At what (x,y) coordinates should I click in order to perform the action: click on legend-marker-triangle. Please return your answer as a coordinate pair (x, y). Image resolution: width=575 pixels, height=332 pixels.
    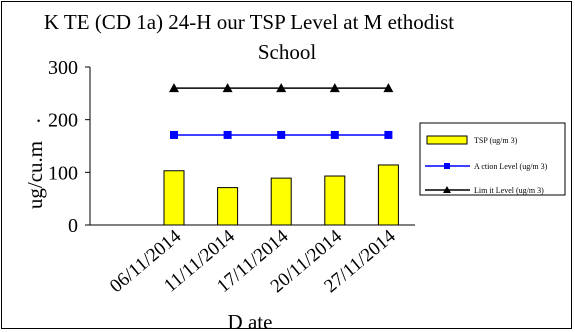
    Looking at the image, I should click on (447, 189).